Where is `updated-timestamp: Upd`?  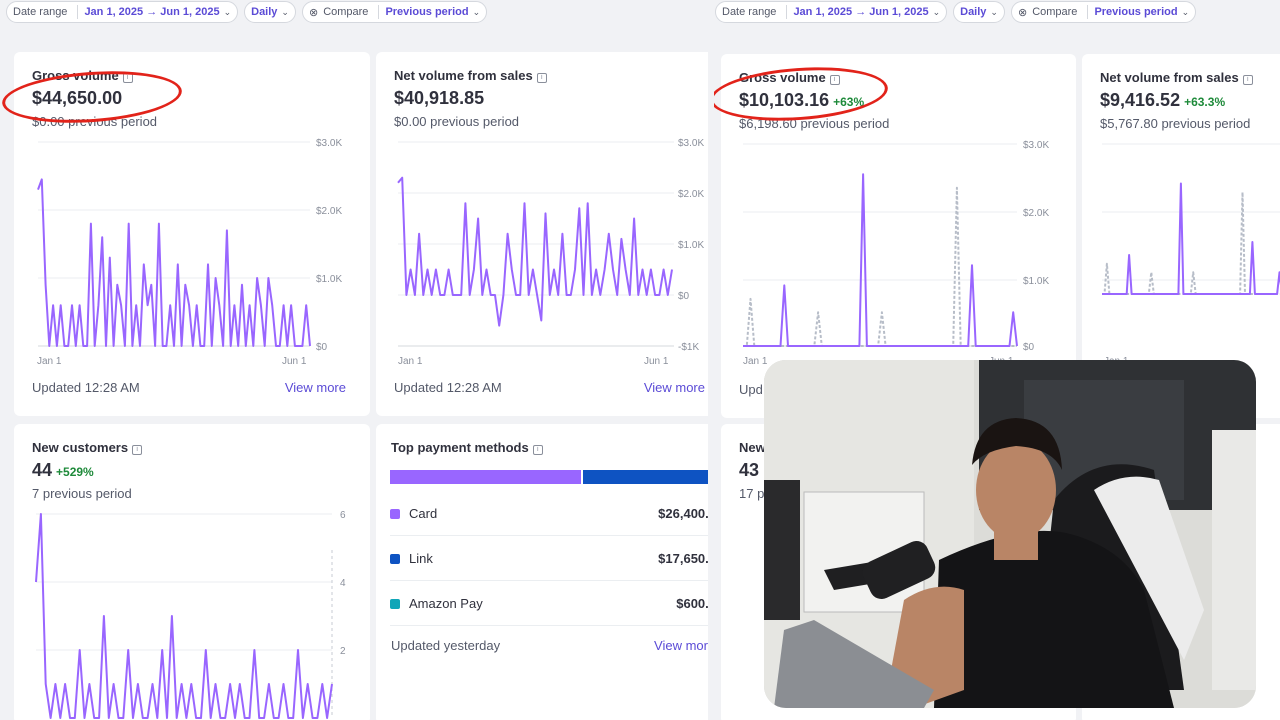 updated-timestamp: Upd is located at coordinates (751, 389).